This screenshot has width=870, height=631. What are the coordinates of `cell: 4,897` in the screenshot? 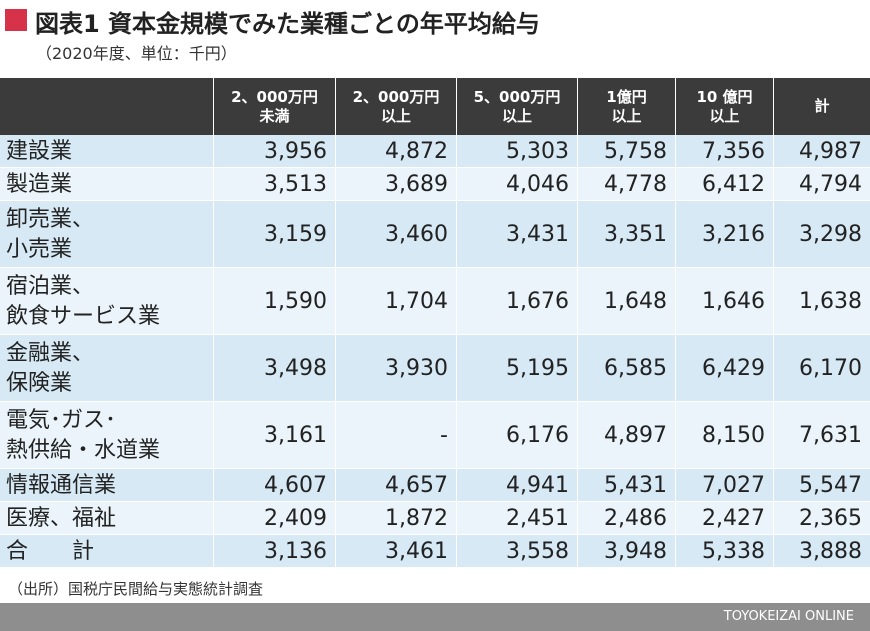 It's located at (626, 435).